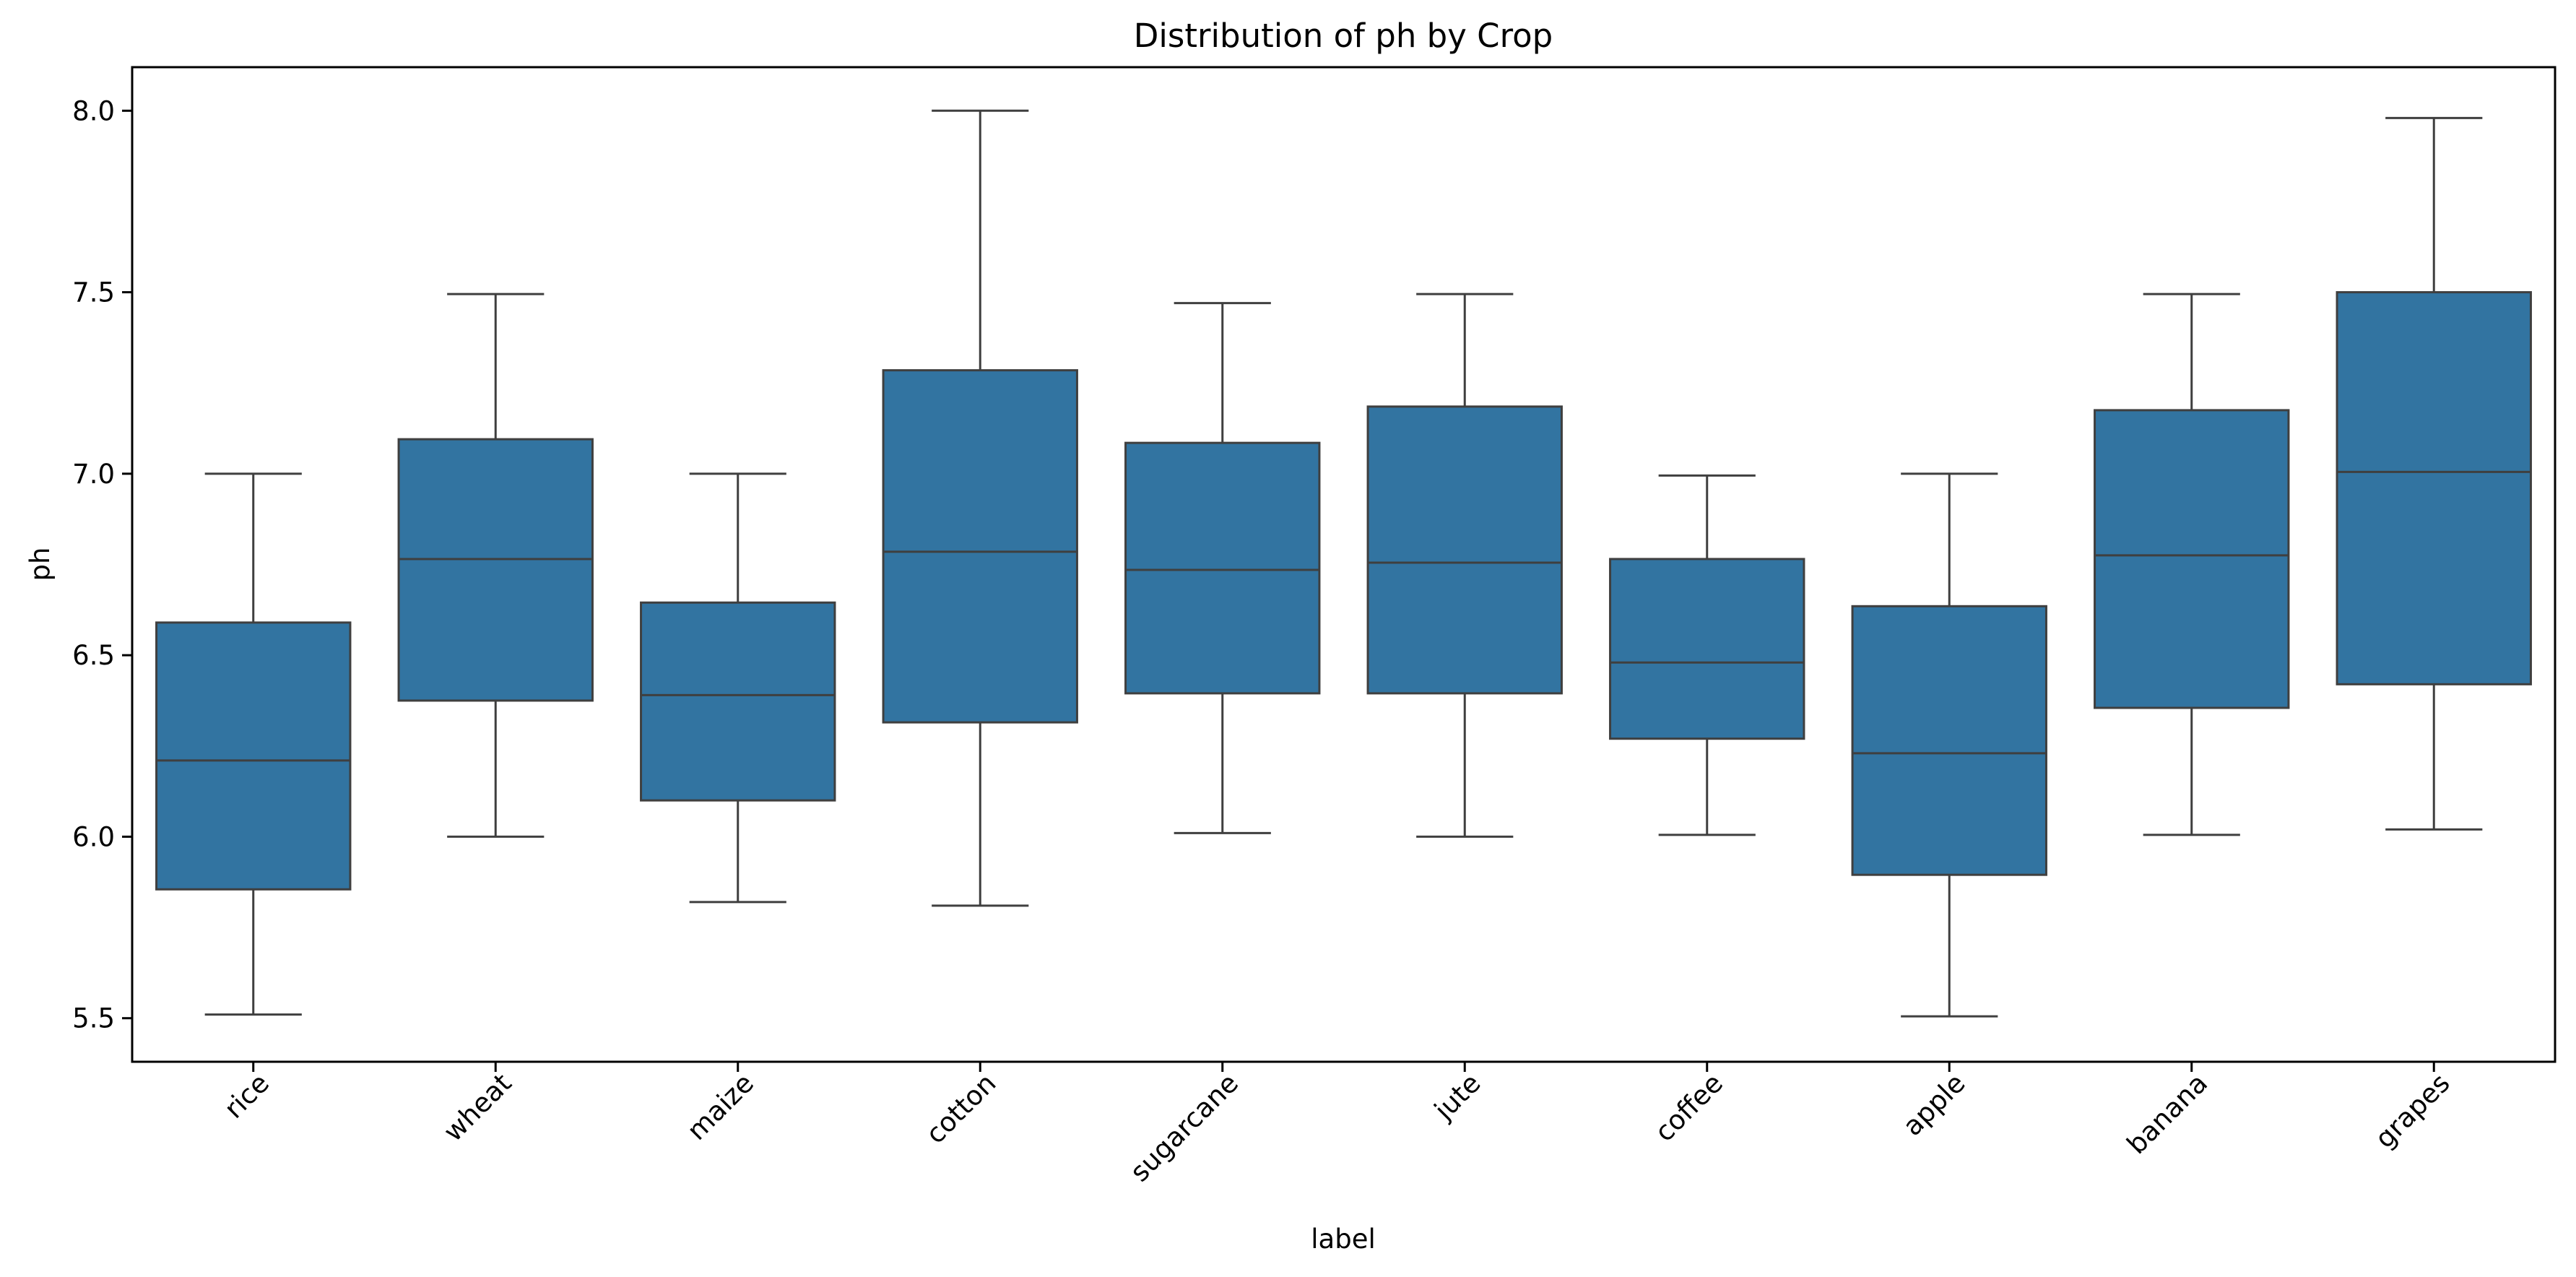  Describe the element at coordinates (1184, 1128) in the screenshot. I see `x-tick-label: sugarcane` at that location.